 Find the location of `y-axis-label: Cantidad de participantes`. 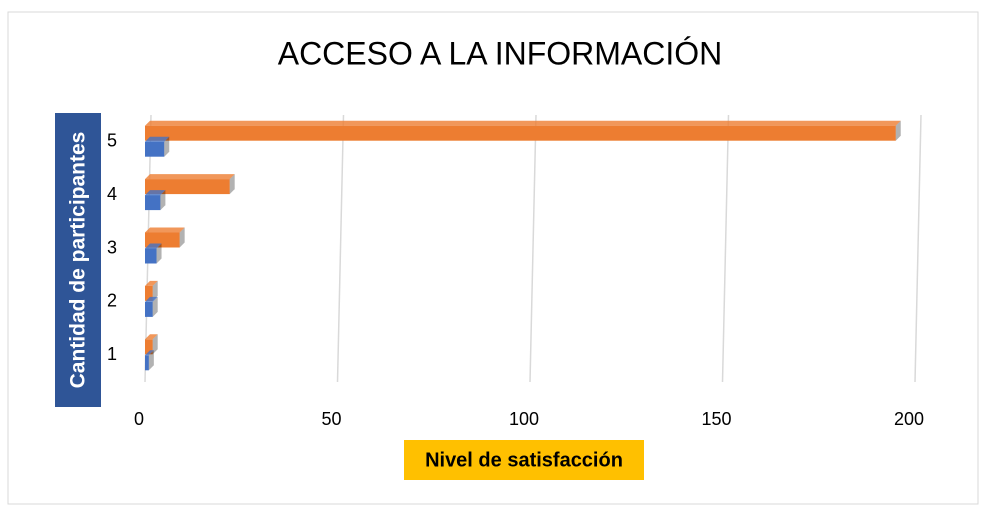

y-axis-label: Cantidad de participantes is located at coordinates (78, 260).